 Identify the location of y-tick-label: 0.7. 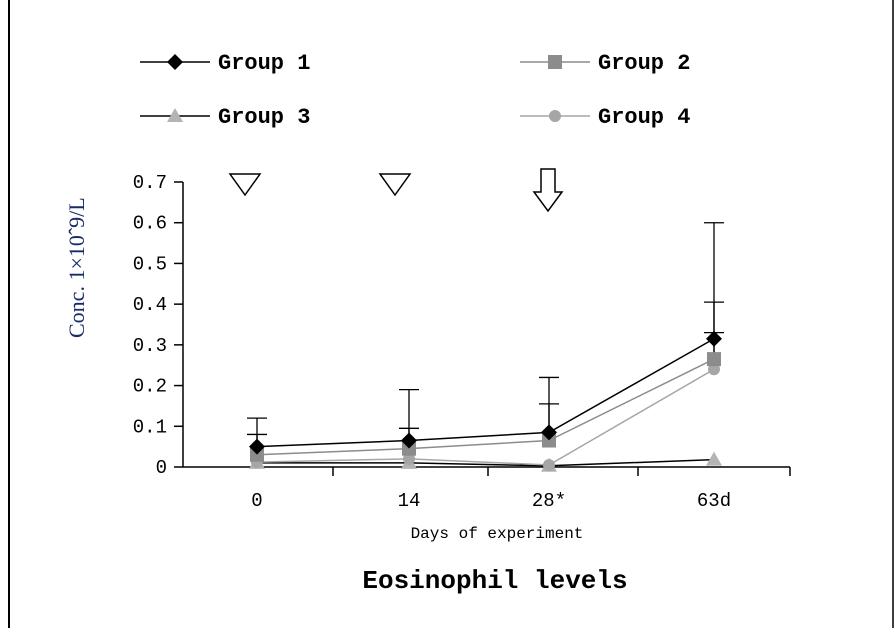
(150, 183).